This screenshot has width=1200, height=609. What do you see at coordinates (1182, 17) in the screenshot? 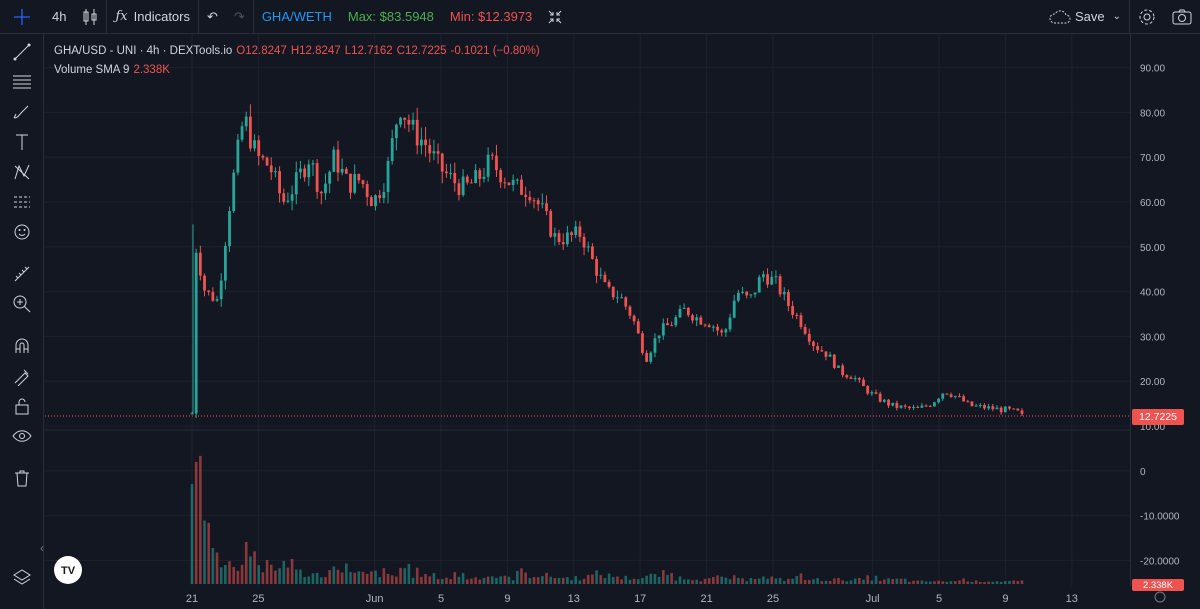
I see `screenshot-button` at bounding box center [1182, 17].